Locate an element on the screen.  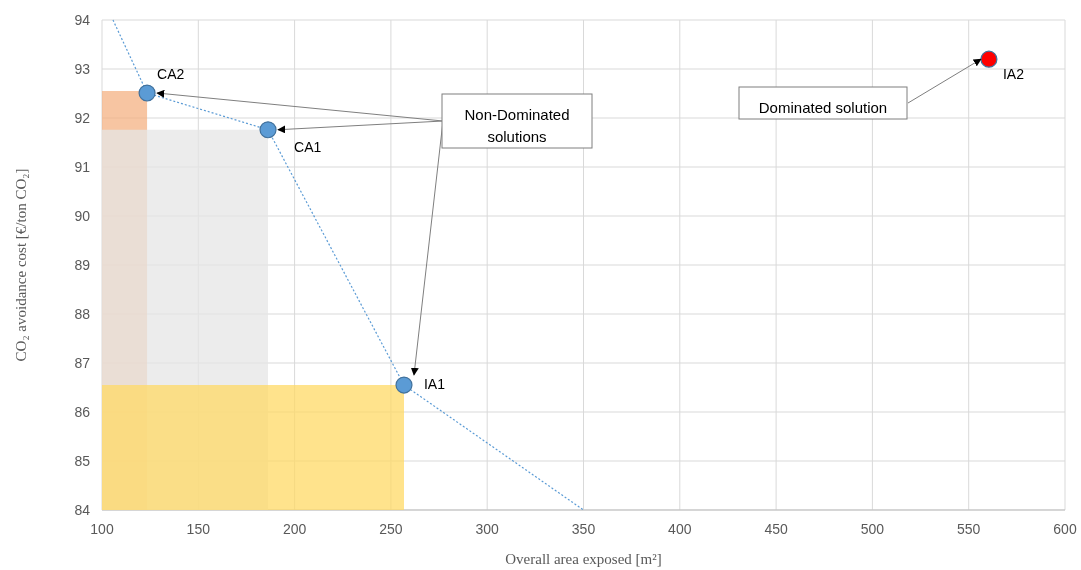
x-tick-label: 250 is located at coordinates (391, 529).